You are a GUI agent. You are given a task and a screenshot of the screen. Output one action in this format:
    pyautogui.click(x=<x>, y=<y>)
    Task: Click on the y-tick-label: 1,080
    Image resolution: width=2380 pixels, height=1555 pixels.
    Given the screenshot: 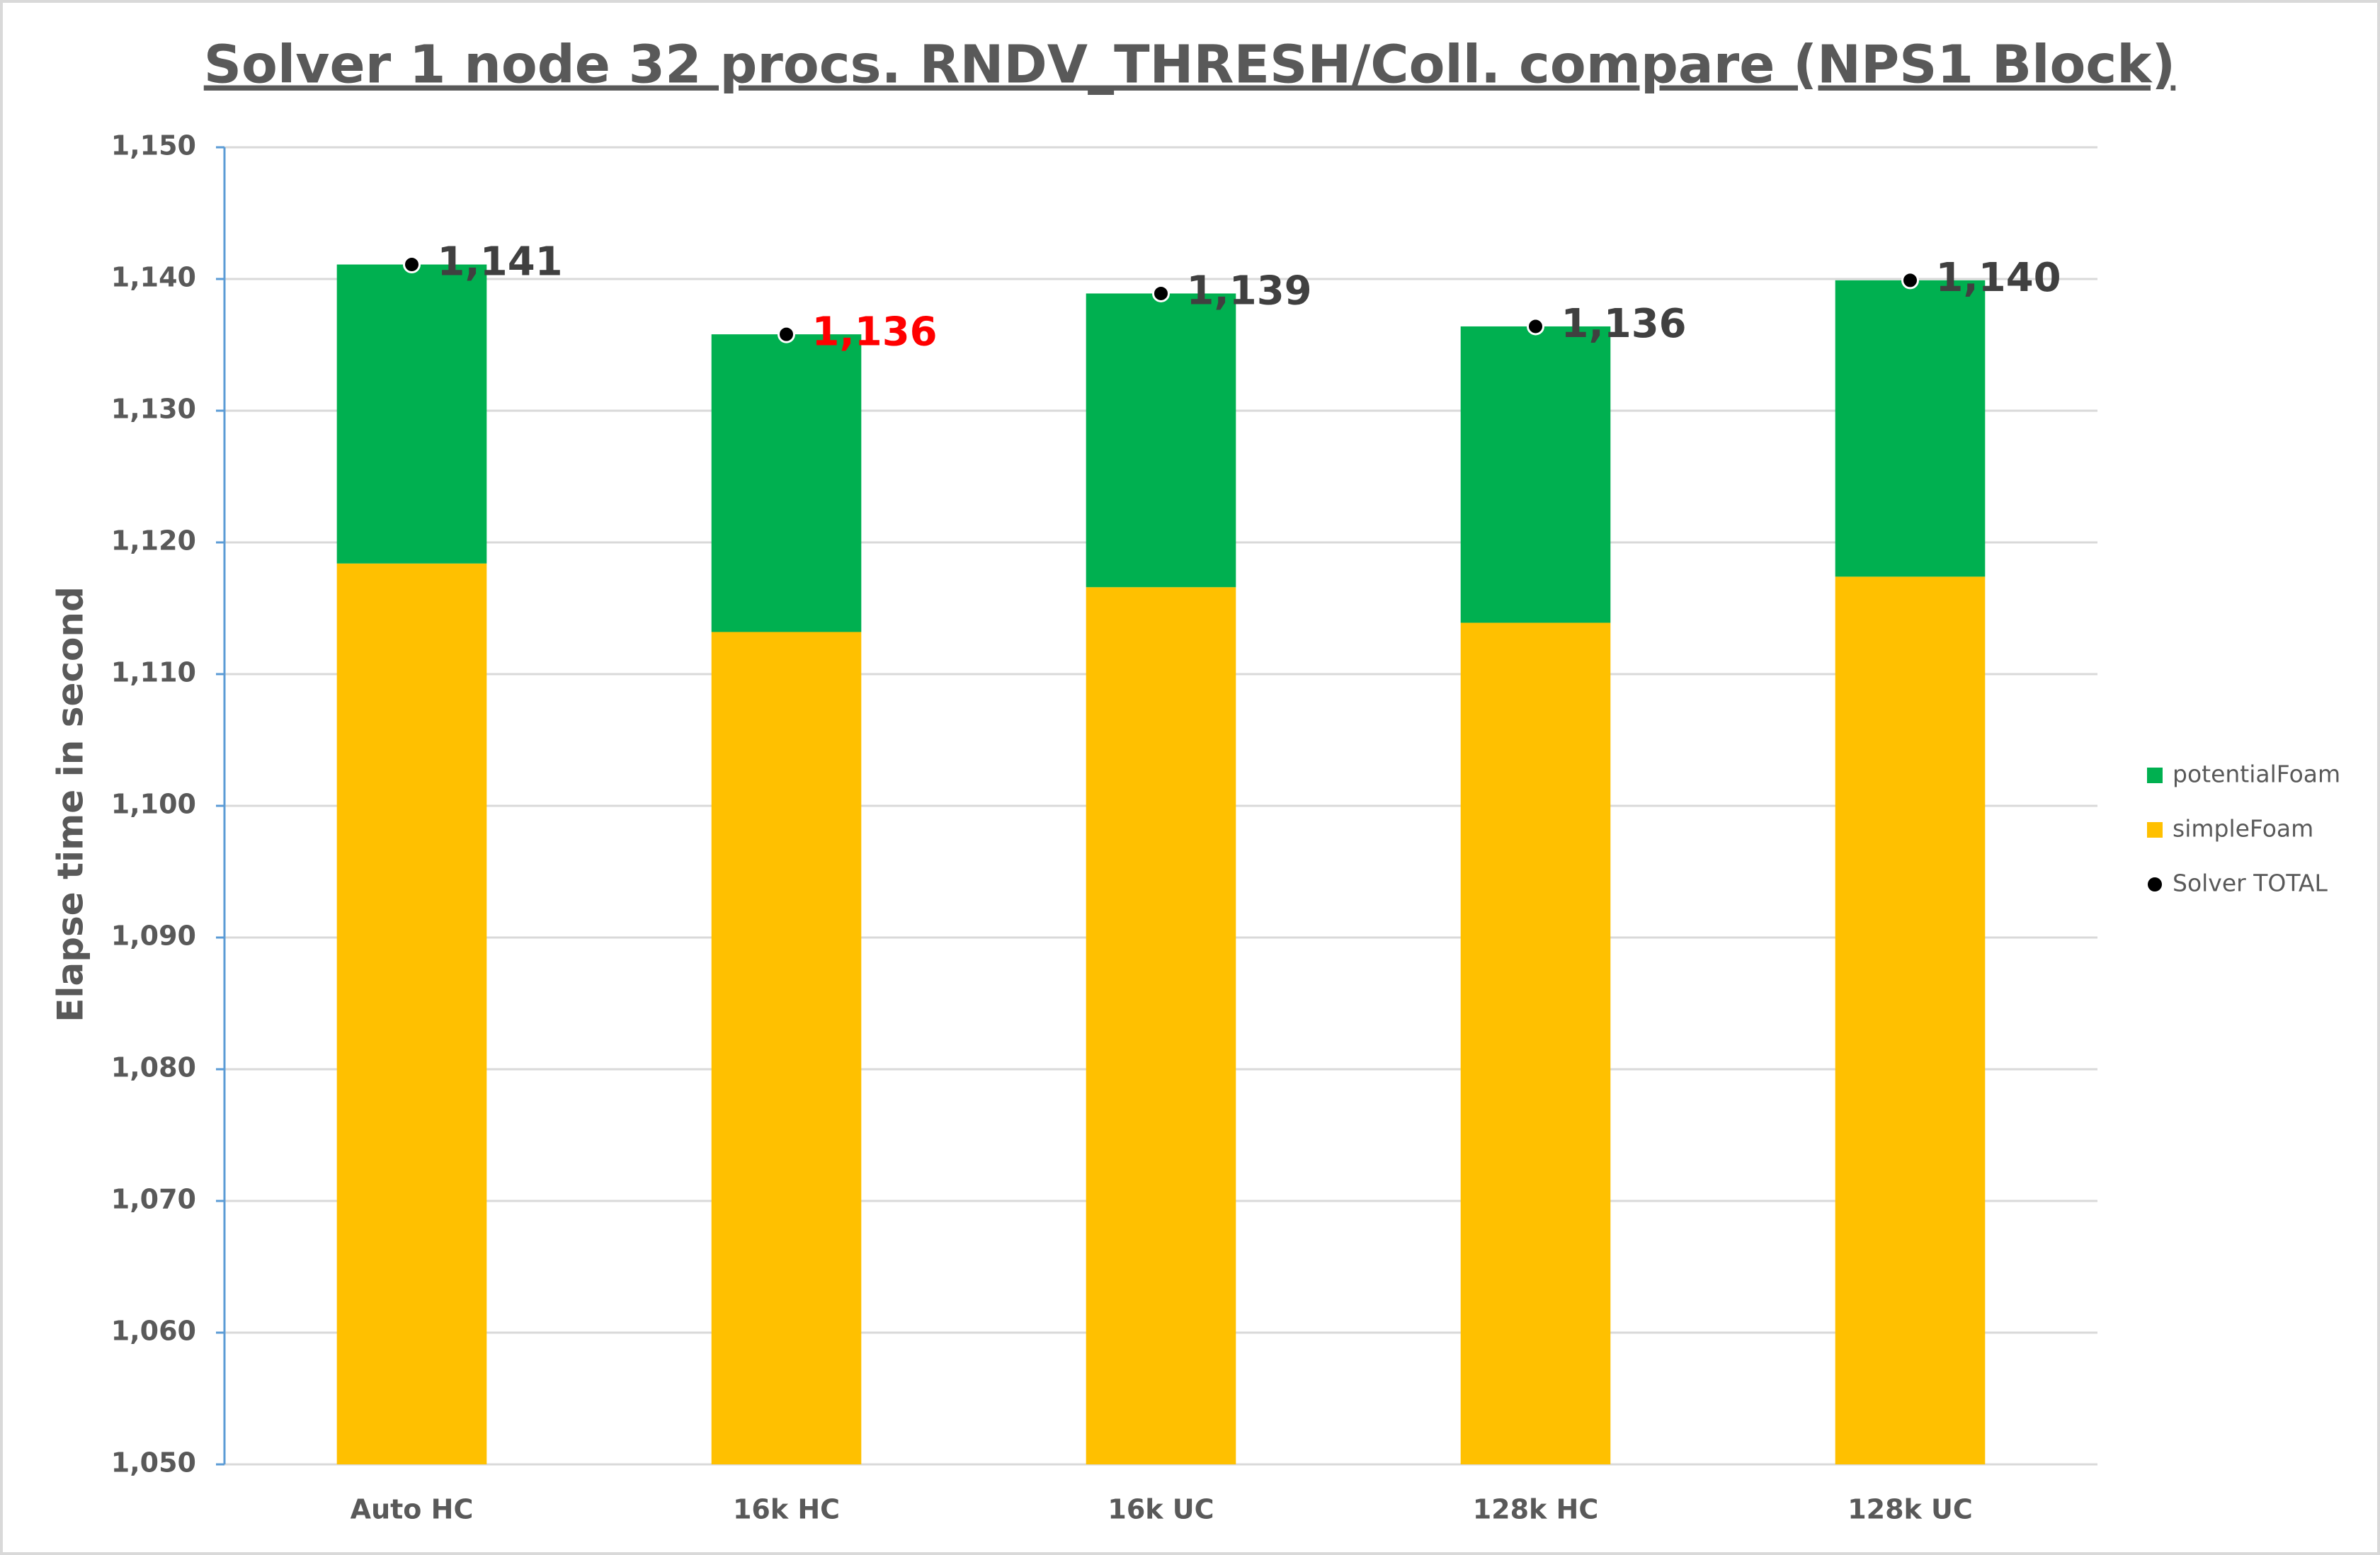 What is the action you would take?
    pyautogui.click(x=153, y=1067)
    